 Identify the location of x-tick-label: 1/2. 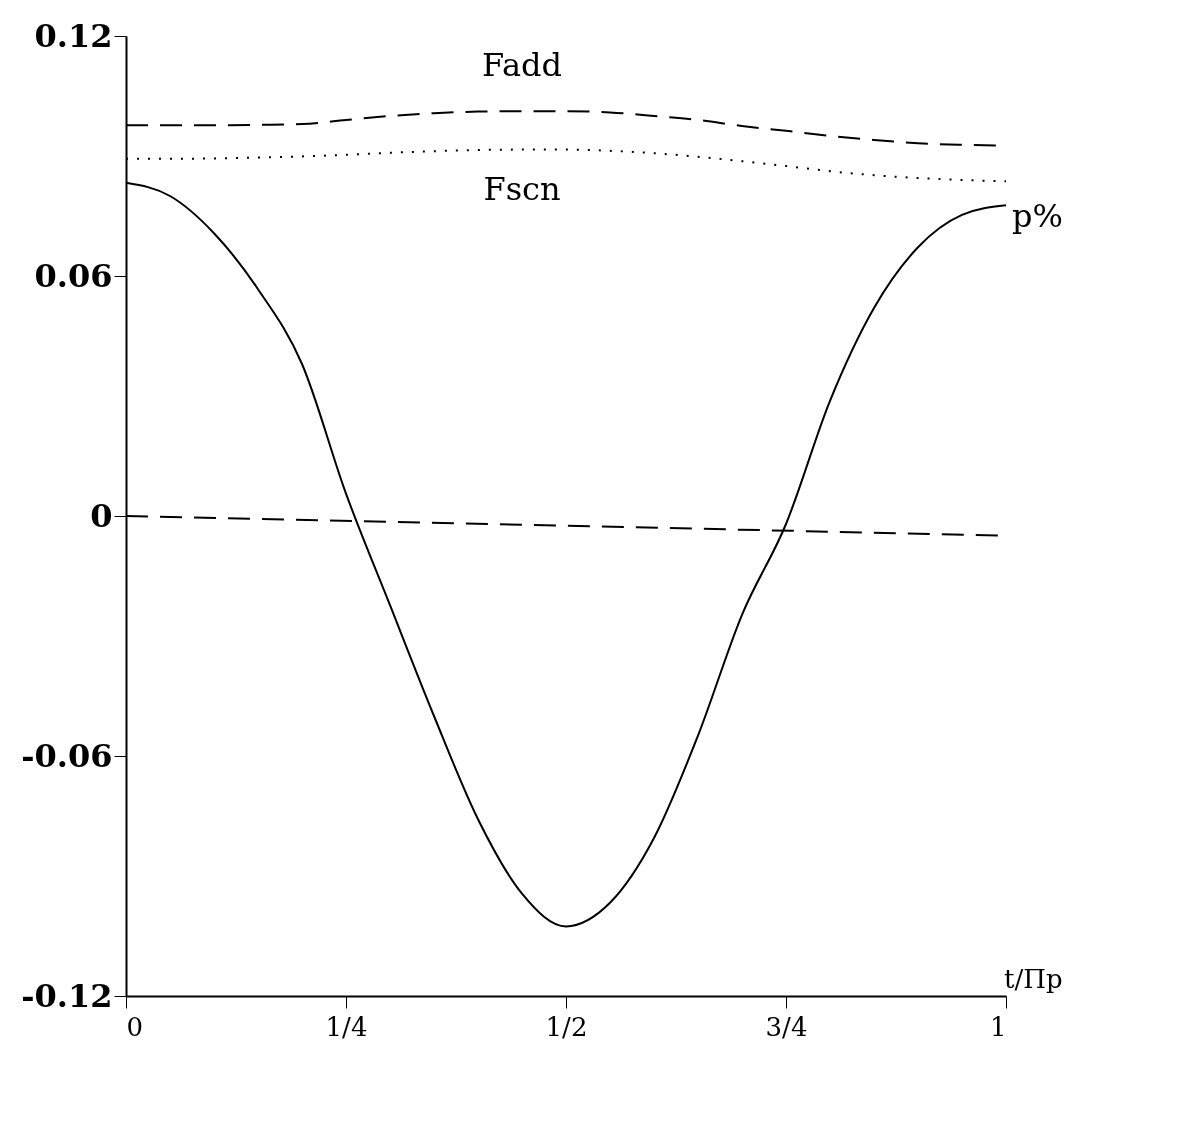
(566, 1026).